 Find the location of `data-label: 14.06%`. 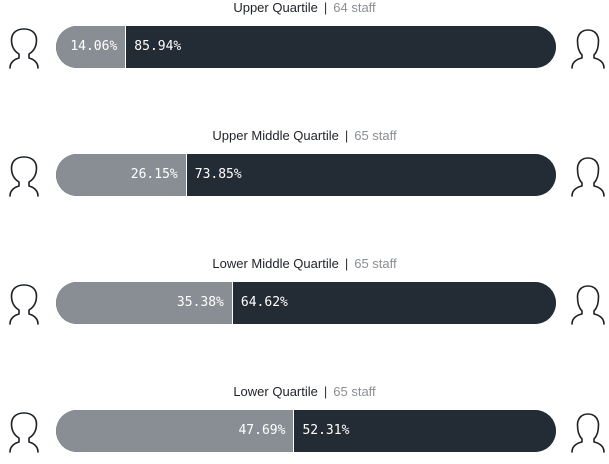

data-label: 14.06% is located at coordinates (94, 46).